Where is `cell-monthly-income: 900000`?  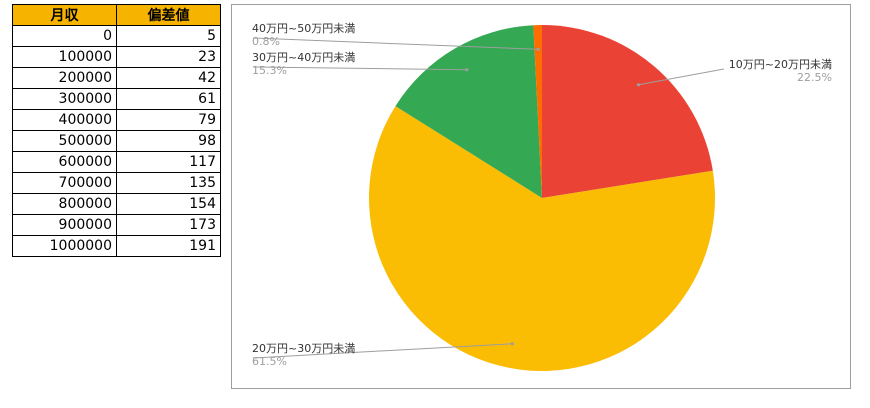 cell-monthly-income: 900000 is located at coordinates (64, 225).